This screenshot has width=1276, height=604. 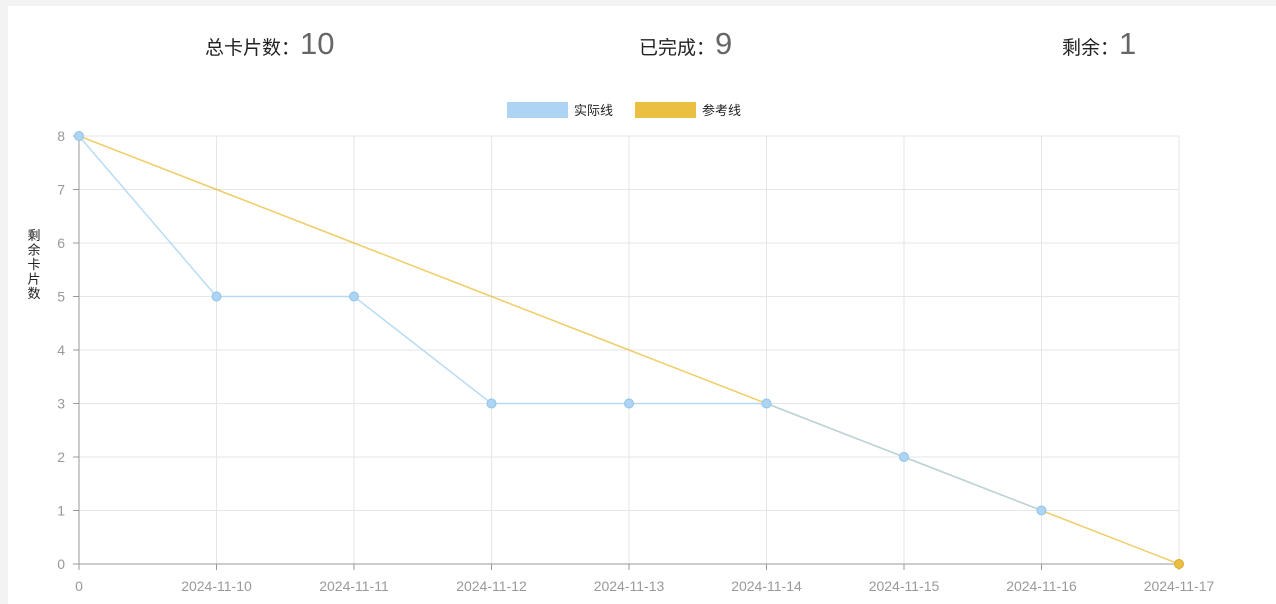 I want to click on legend-swatch-reference, so click(x=665, y=110).